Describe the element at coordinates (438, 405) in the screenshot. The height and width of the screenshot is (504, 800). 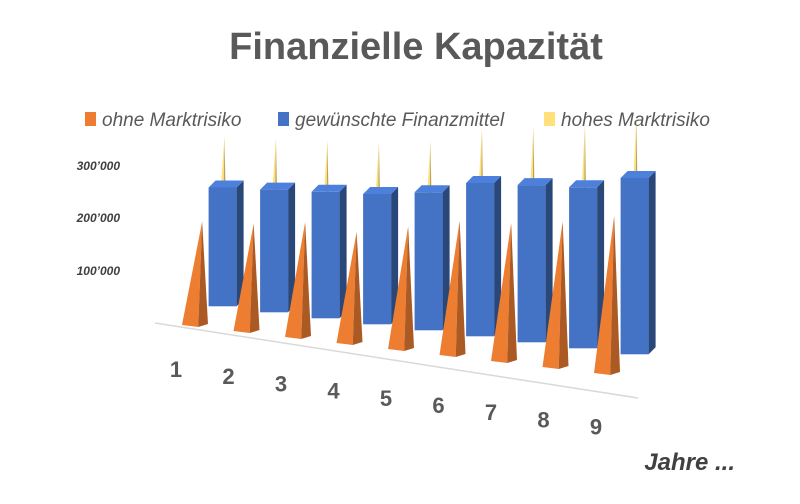
I see `x-tick-label: 6` at that location.